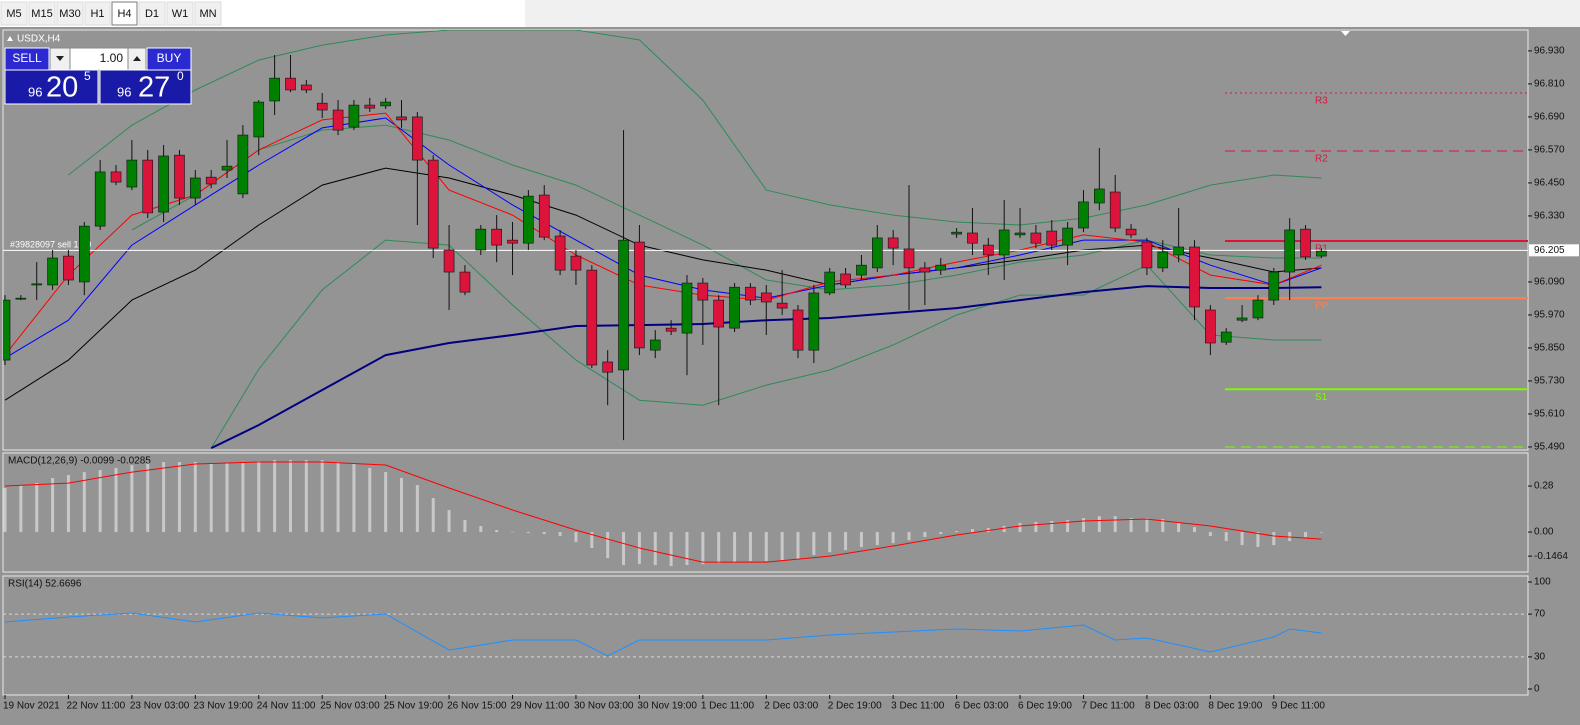 Image resolution: width=1580 pixels, height=725 pixels. What do you see at coordinates (79, 461) in the screenshot?
I see `macd-title: MACD(12,26,9) -0.0099 -0.0285` at bounding box center [79, 461].